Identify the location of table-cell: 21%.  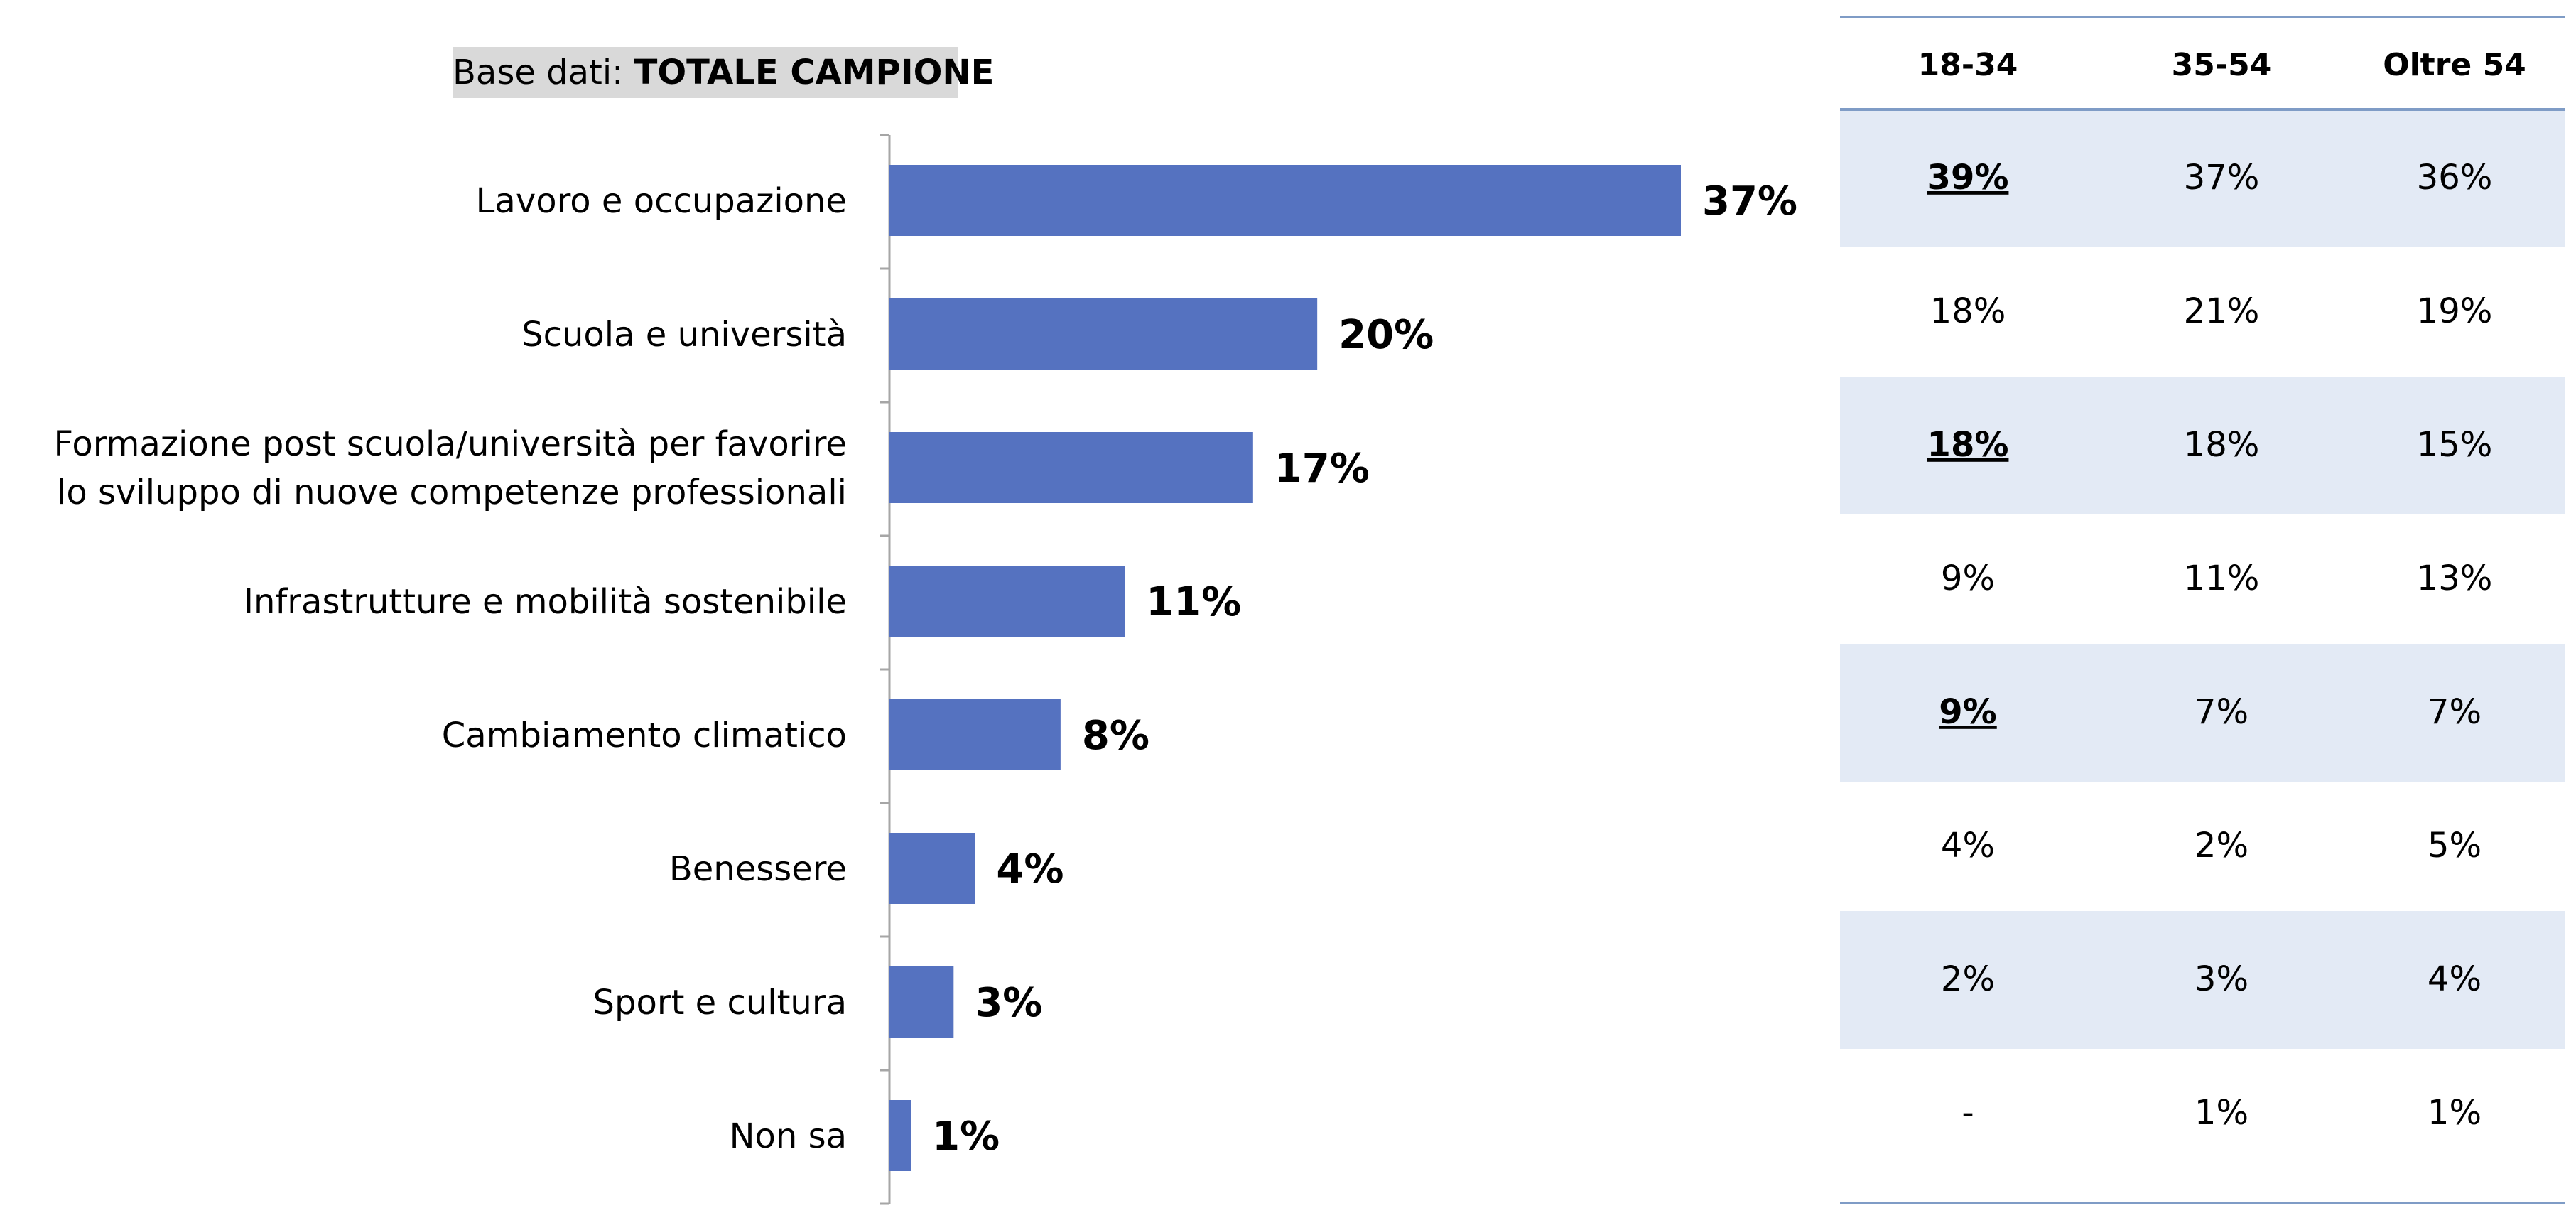
(2222, 311).